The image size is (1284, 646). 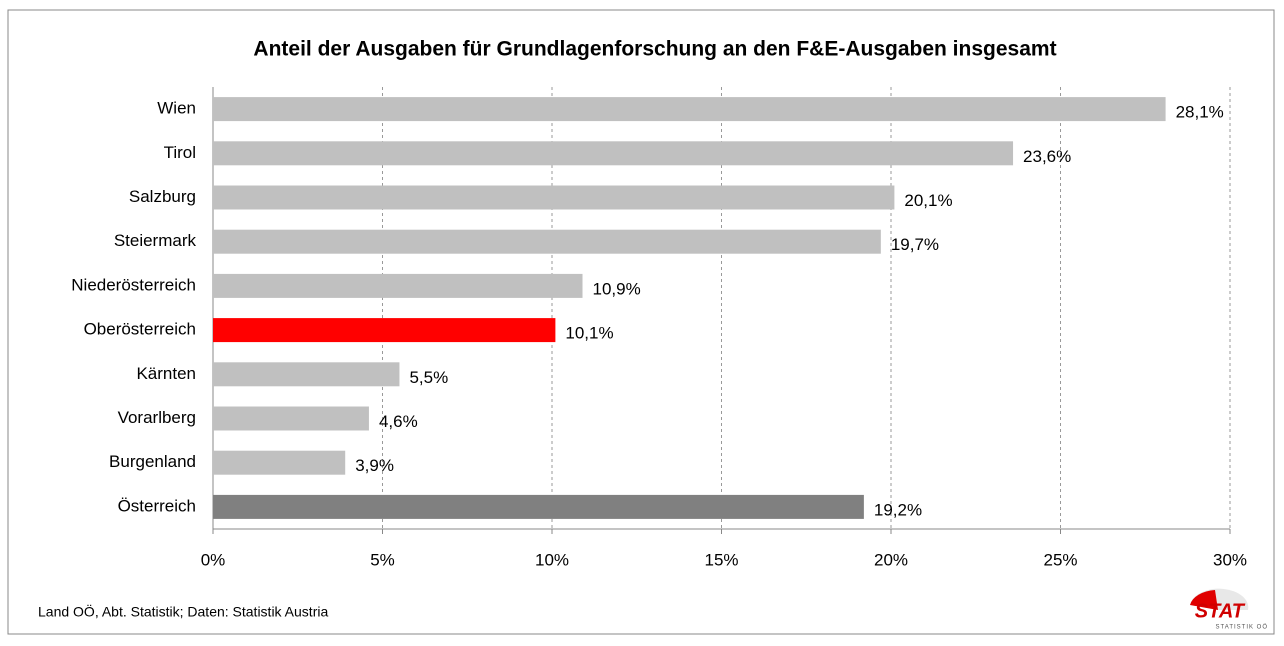 What do you see at coordinates (1047, 156) in the screenshot?
I see `value-label: 23,6%` at bounding box center [1047, 156].